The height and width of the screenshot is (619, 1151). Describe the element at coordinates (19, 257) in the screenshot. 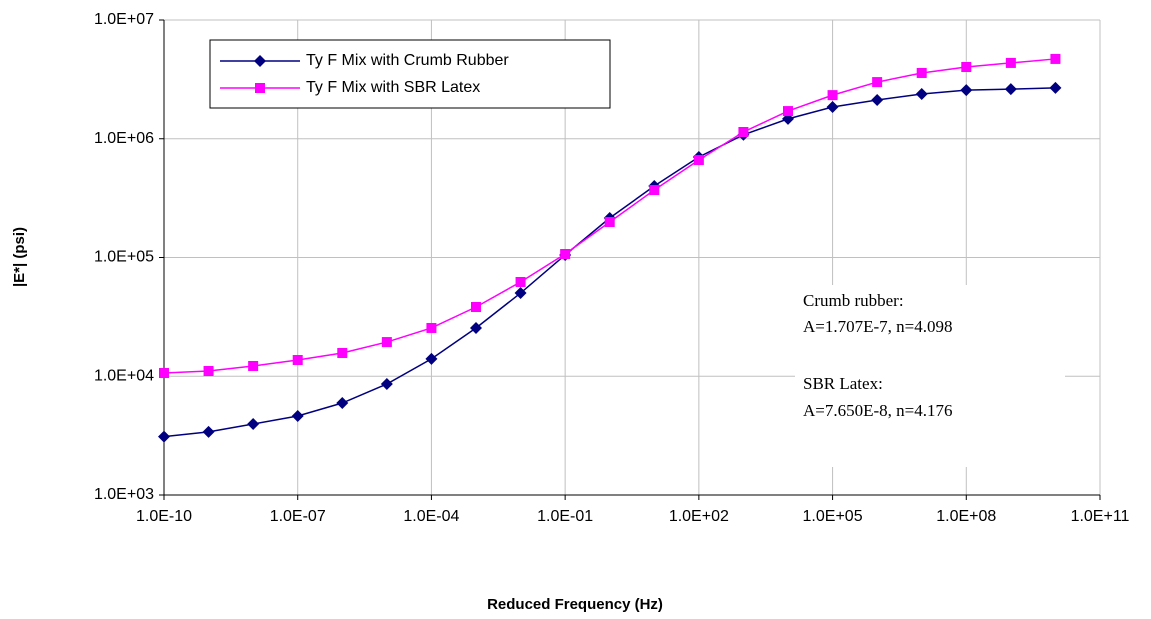

I see `y-axis-label: |E*| (psi)` at that location.